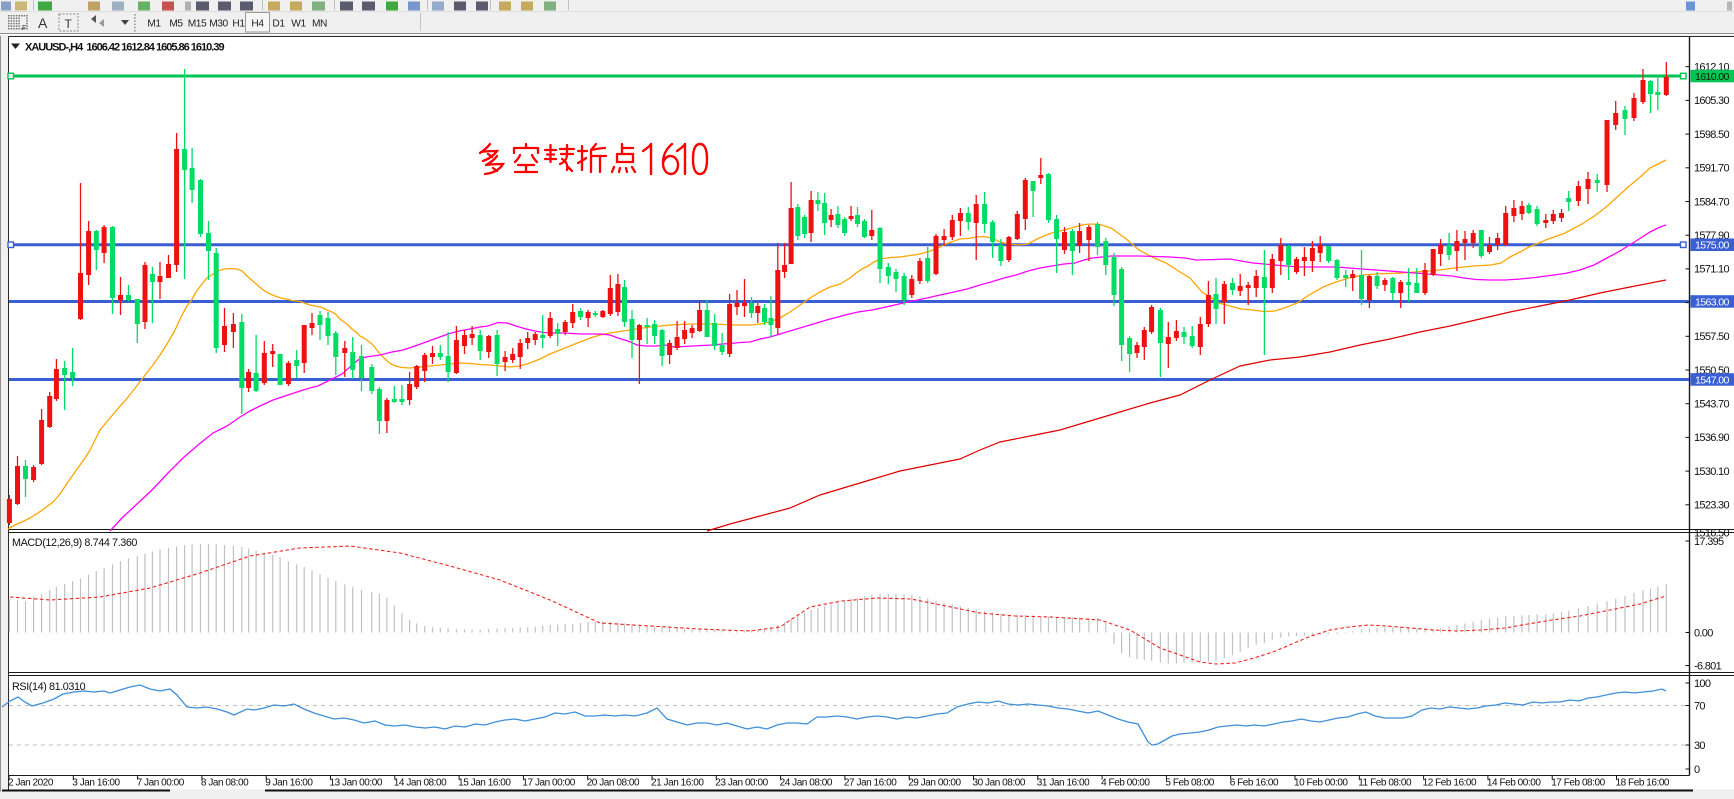  I want to click on svg-text: 11 Feb 08:00, so click(1385, 783).